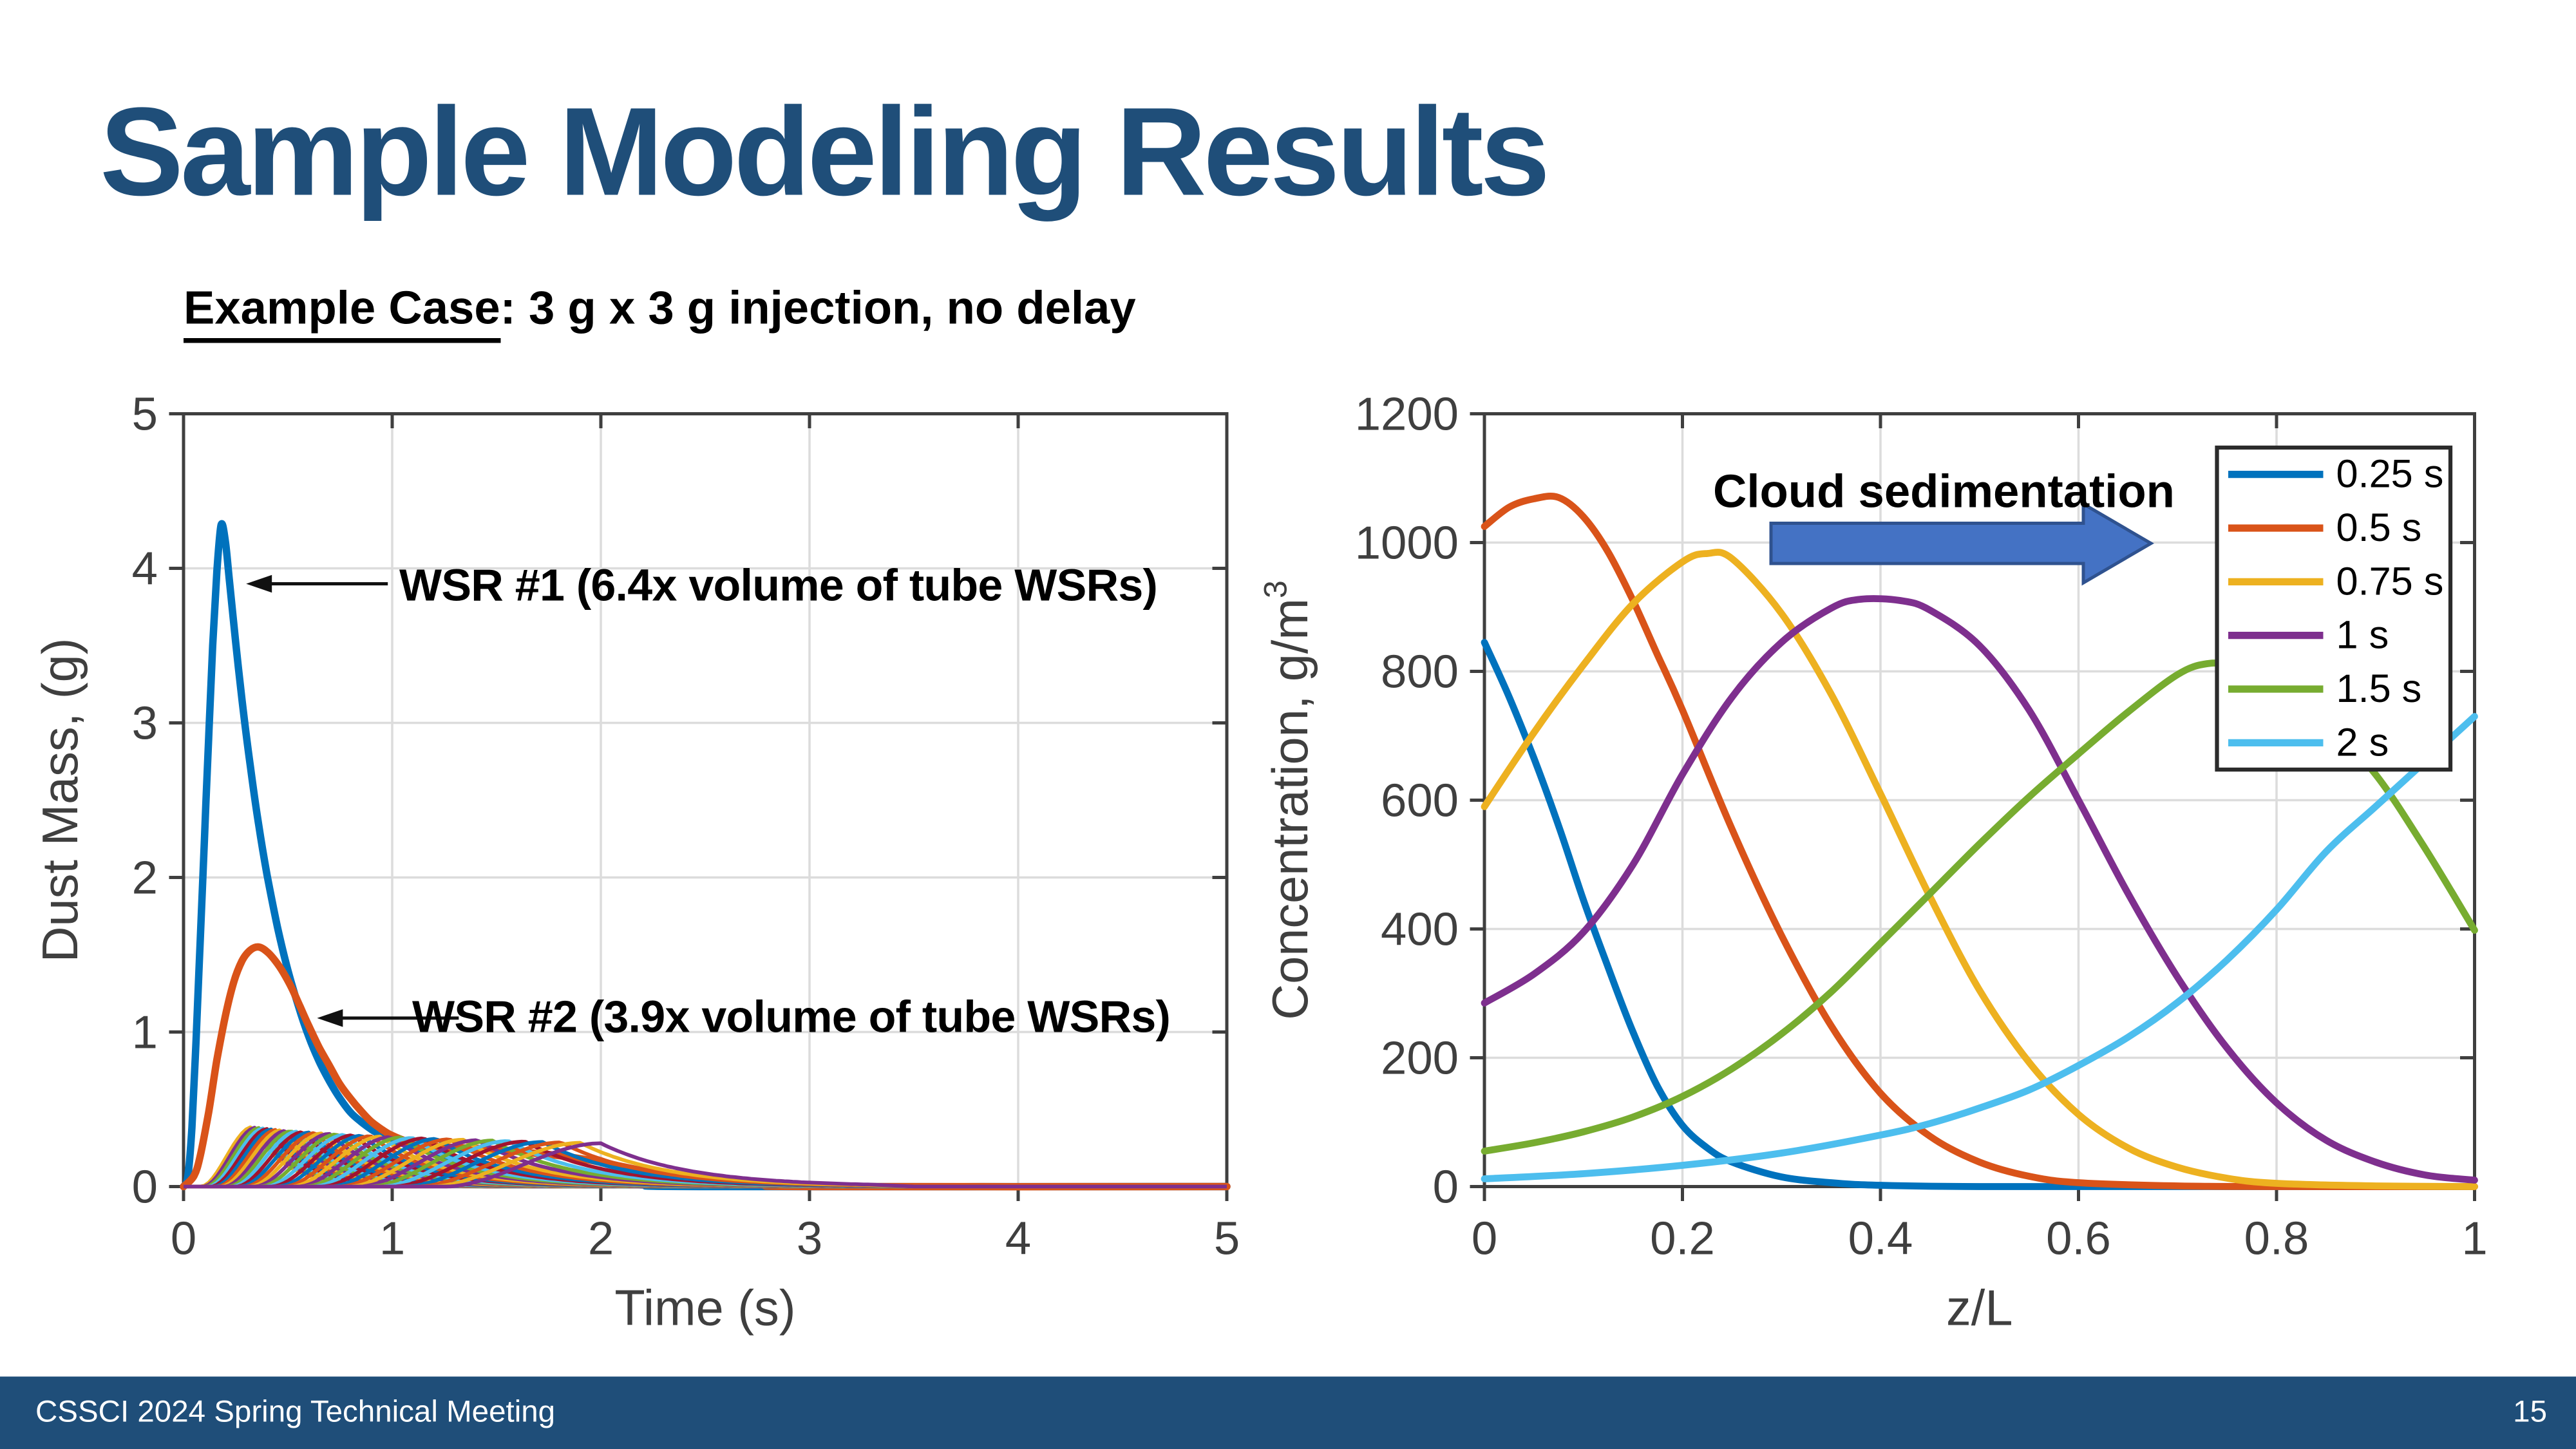  I want to click on subtitle-underlined-label: Example Case, so click(342, 313).